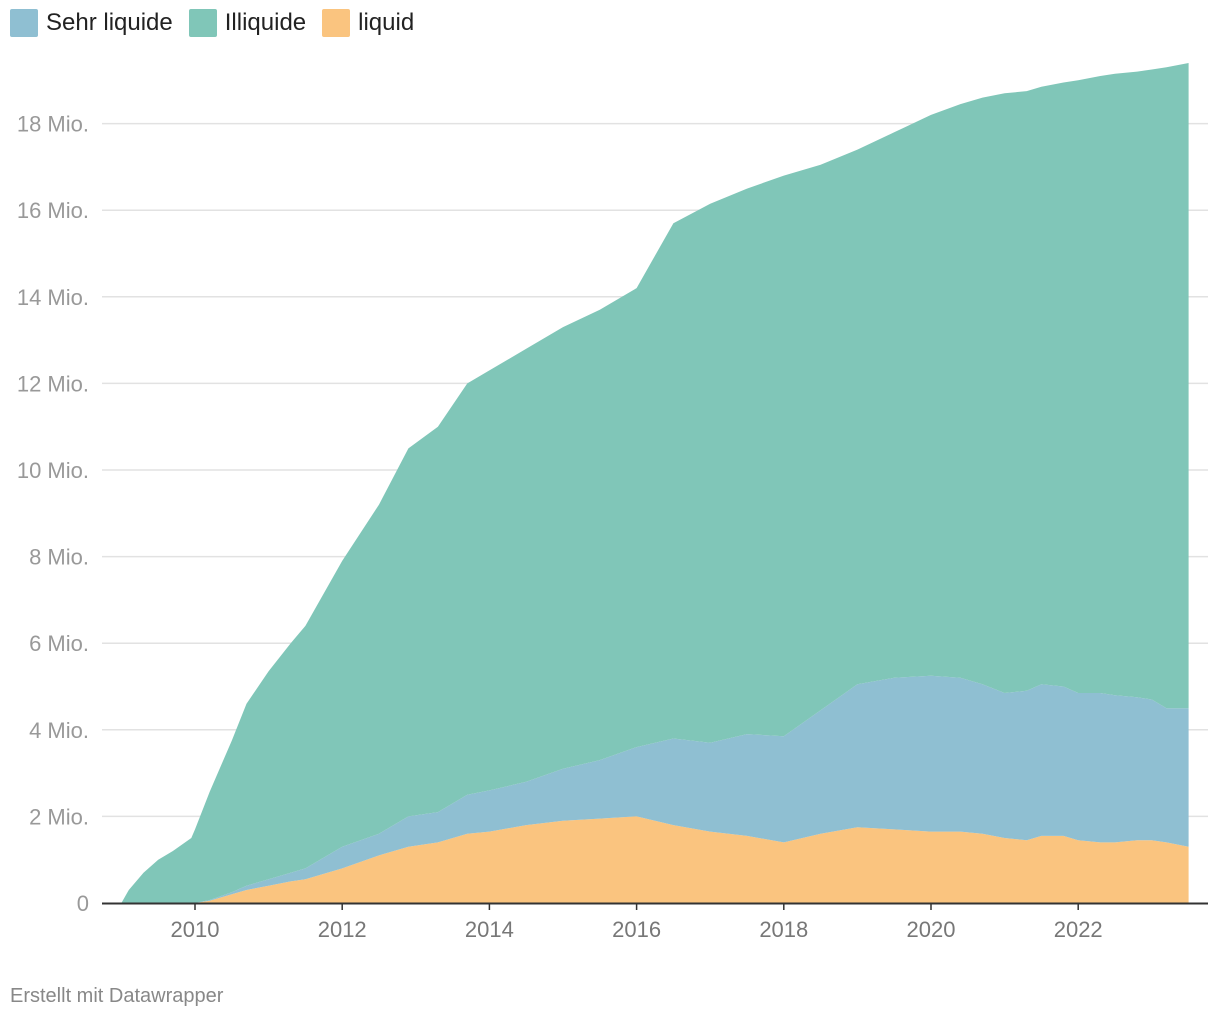  Describe the element at coordinates (59, 730) in the screenshot. I see `y-tick-label-2: 4 Mio.` at that location.